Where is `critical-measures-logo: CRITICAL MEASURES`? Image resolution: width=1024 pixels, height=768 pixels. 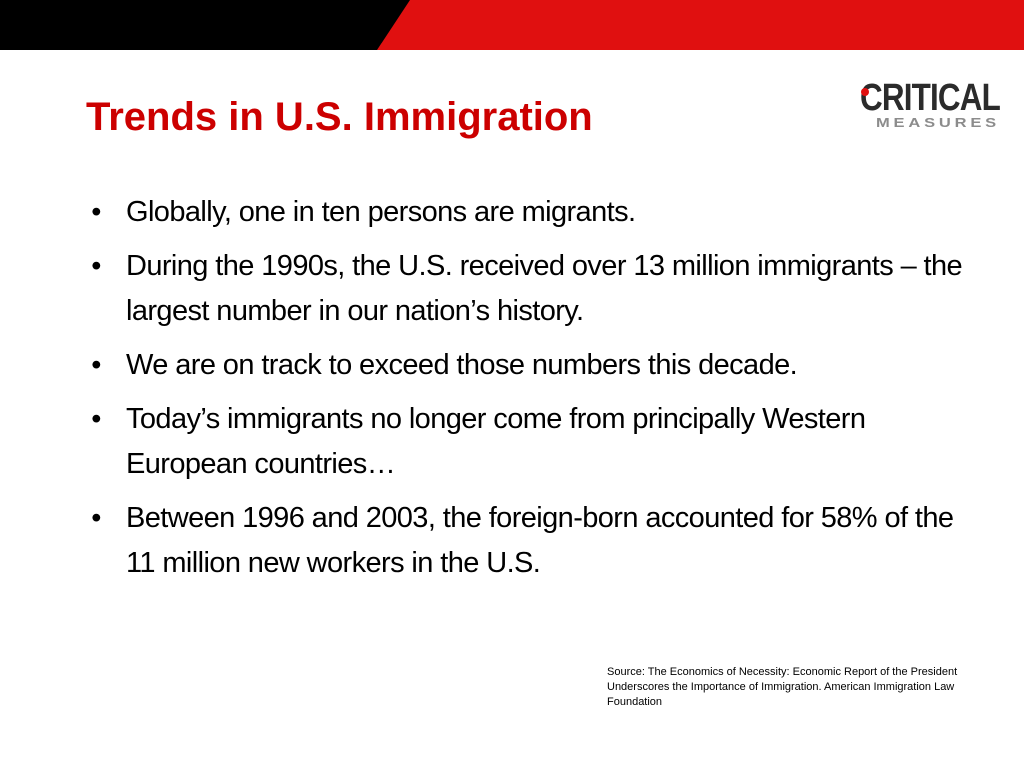
critical-measures-logo: CRITICAL MEASURES is located at coordinates (931, 103).